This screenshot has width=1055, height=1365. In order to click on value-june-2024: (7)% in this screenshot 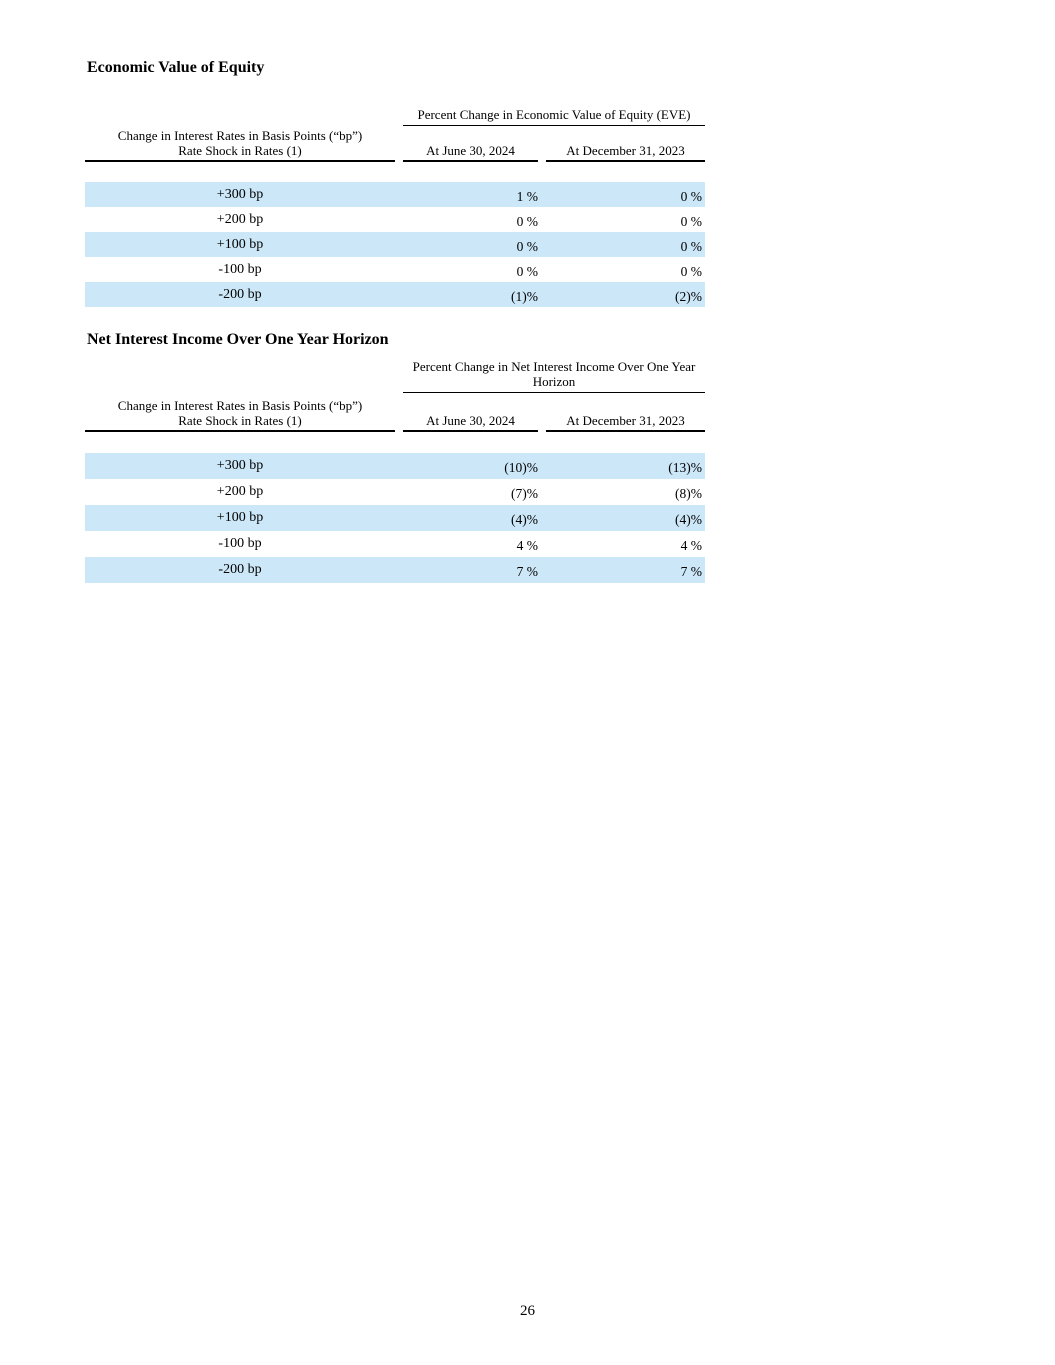, I will do `click(524, 493)`.